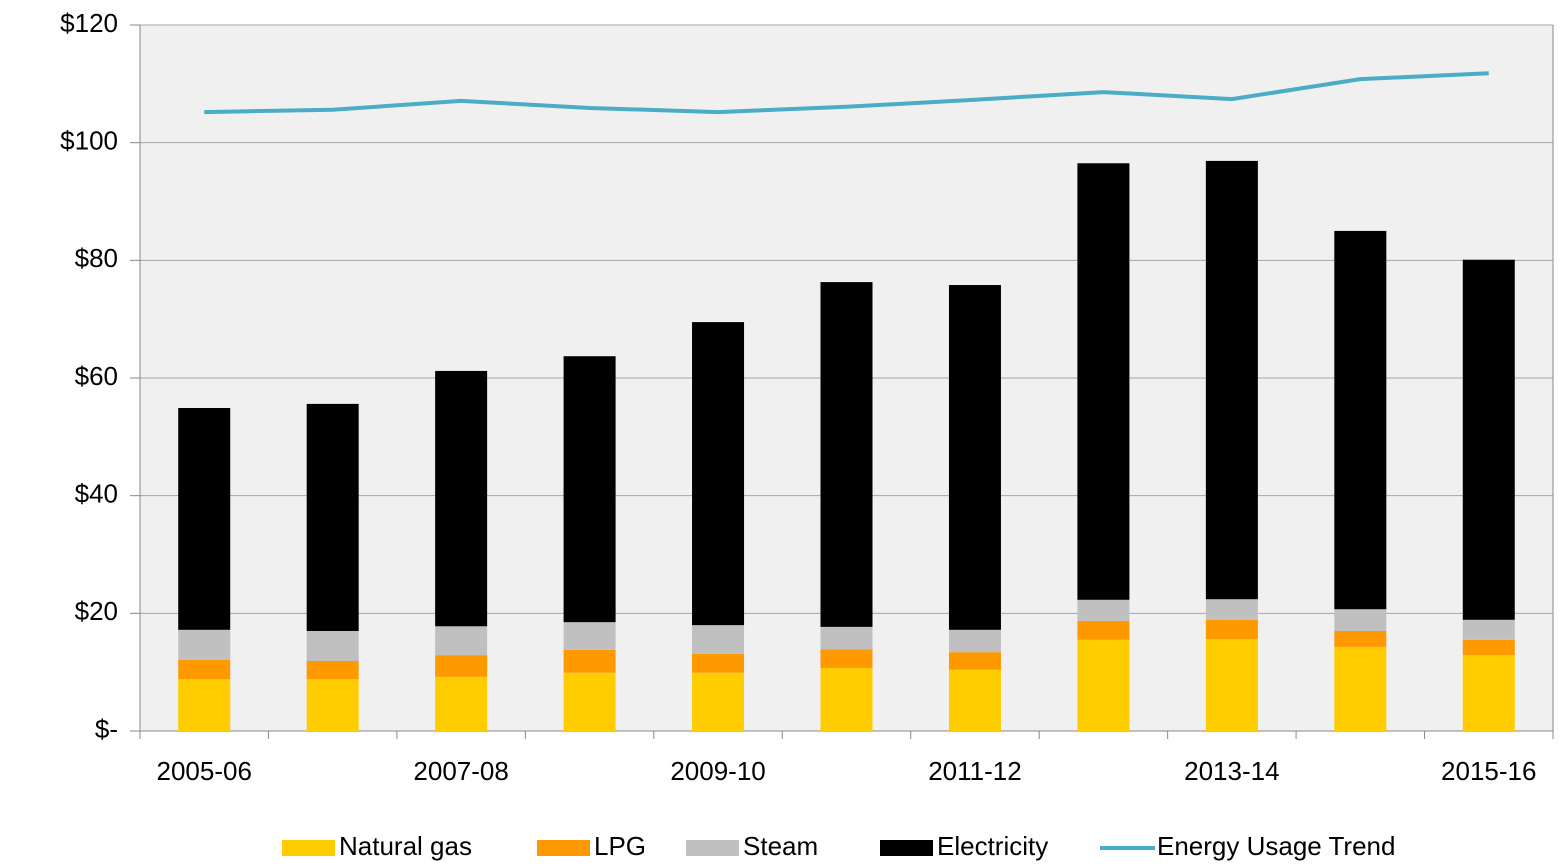  I want to click on x-tick-label: 2015-16, so click(1488, 771).